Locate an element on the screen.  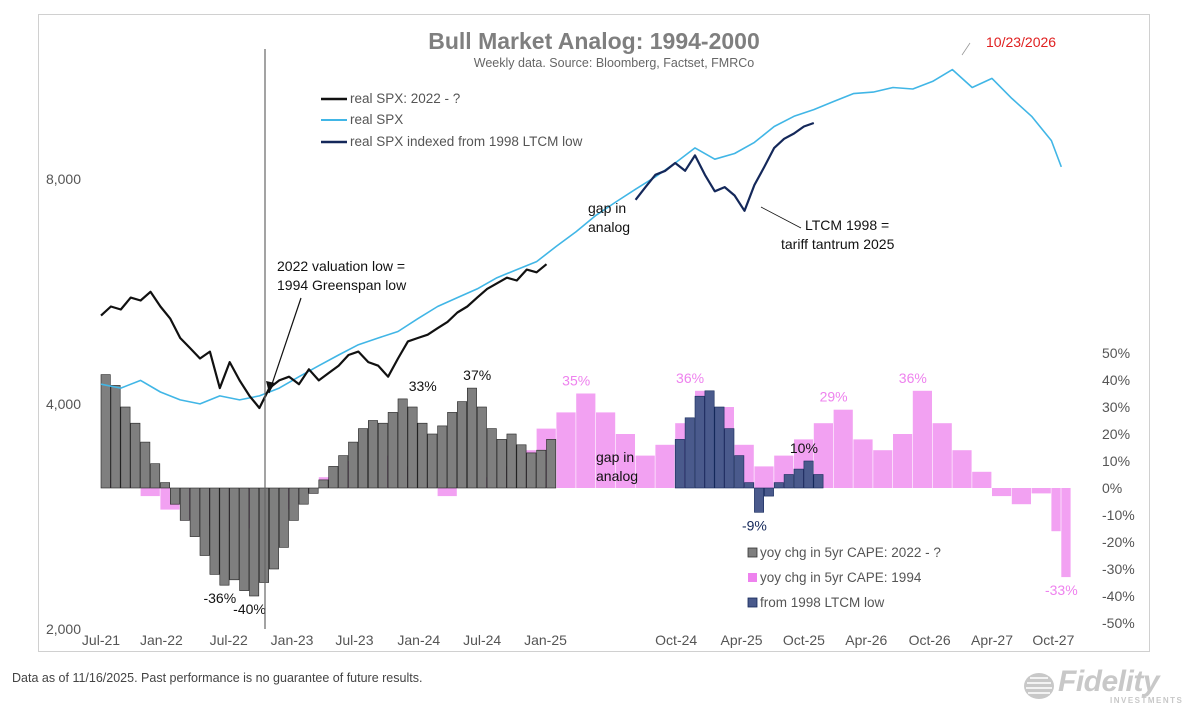
x-axis-tick-label: Jul-21 is located at coordinates (101, 640).